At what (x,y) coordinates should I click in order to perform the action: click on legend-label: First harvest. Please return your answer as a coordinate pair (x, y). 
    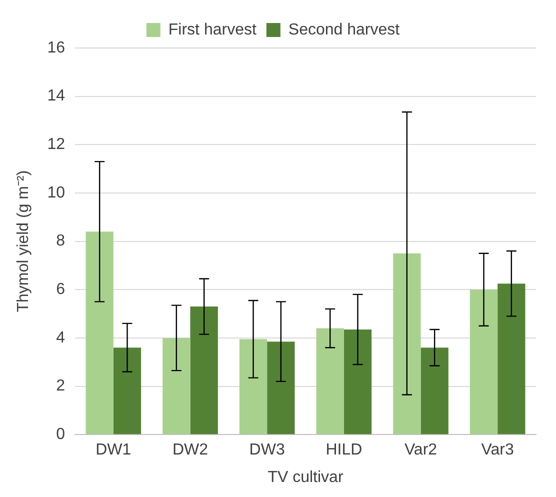
    Looking at the image, I should click on (212, 29).